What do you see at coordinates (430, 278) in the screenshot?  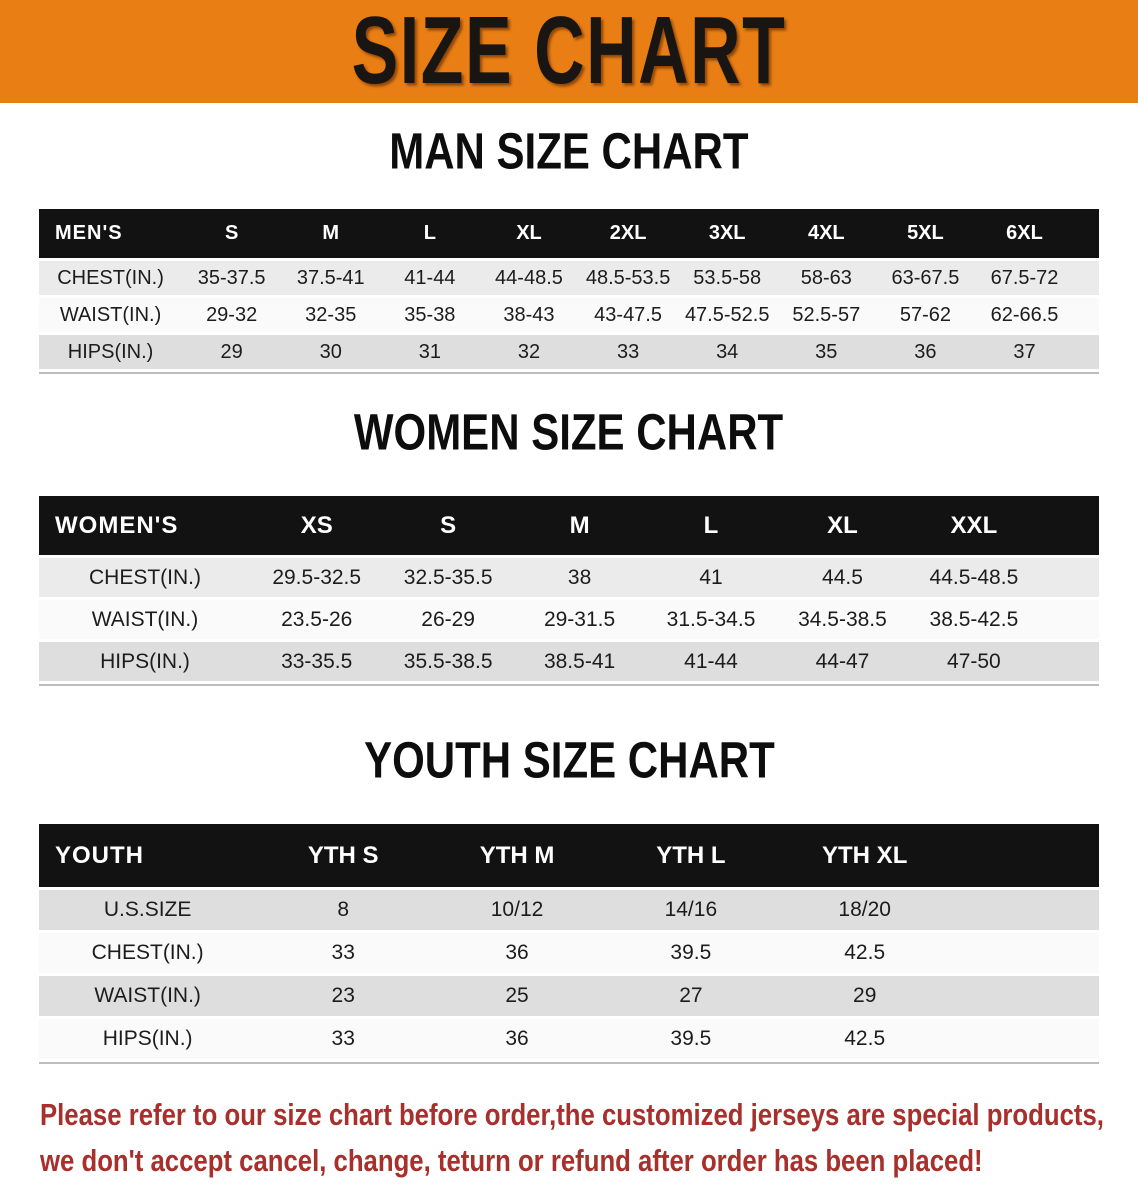 I see `cell-value: 41-44` at bounding box center [430, 278].